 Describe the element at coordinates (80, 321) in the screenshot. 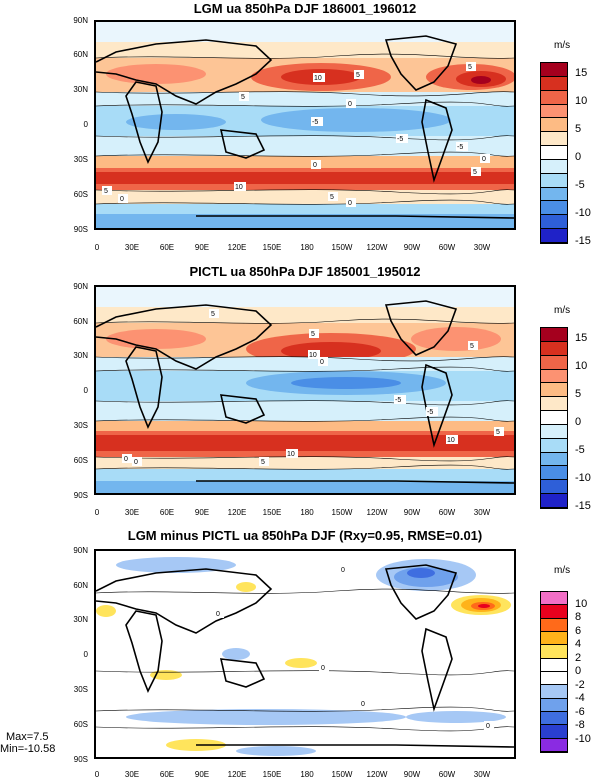

I see `lat-label: 60N` at that location.